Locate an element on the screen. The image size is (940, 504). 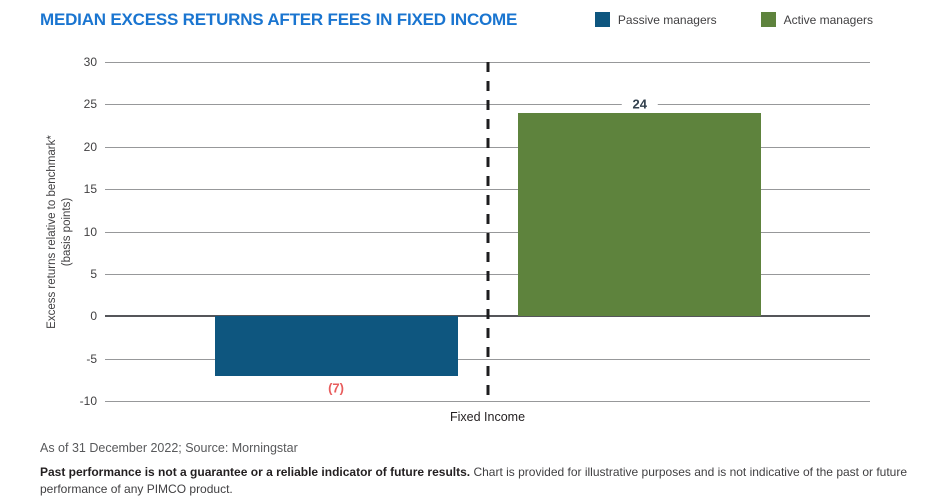
passive-swatch-icon is located at coordinates (602, 19).